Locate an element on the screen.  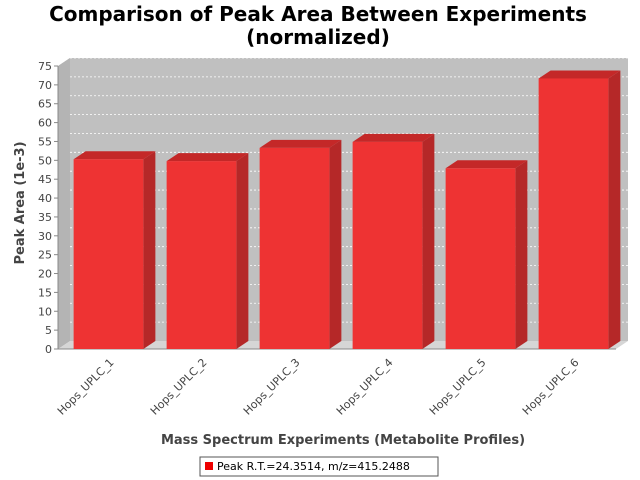
legend-label: Peak R.T.=24.3514, m/z=415.2488 is located at coordinates (313, 466).